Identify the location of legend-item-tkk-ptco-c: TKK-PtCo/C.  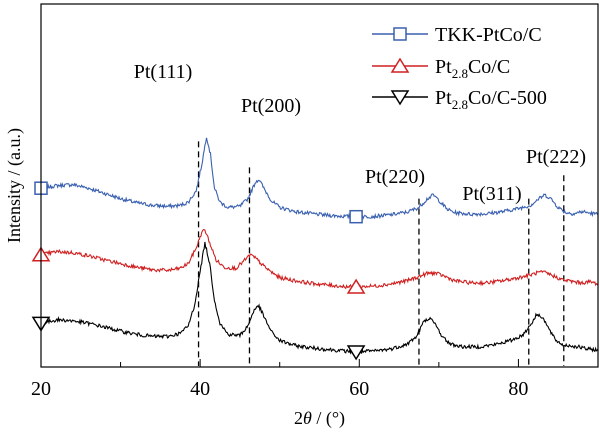
(457, 35).